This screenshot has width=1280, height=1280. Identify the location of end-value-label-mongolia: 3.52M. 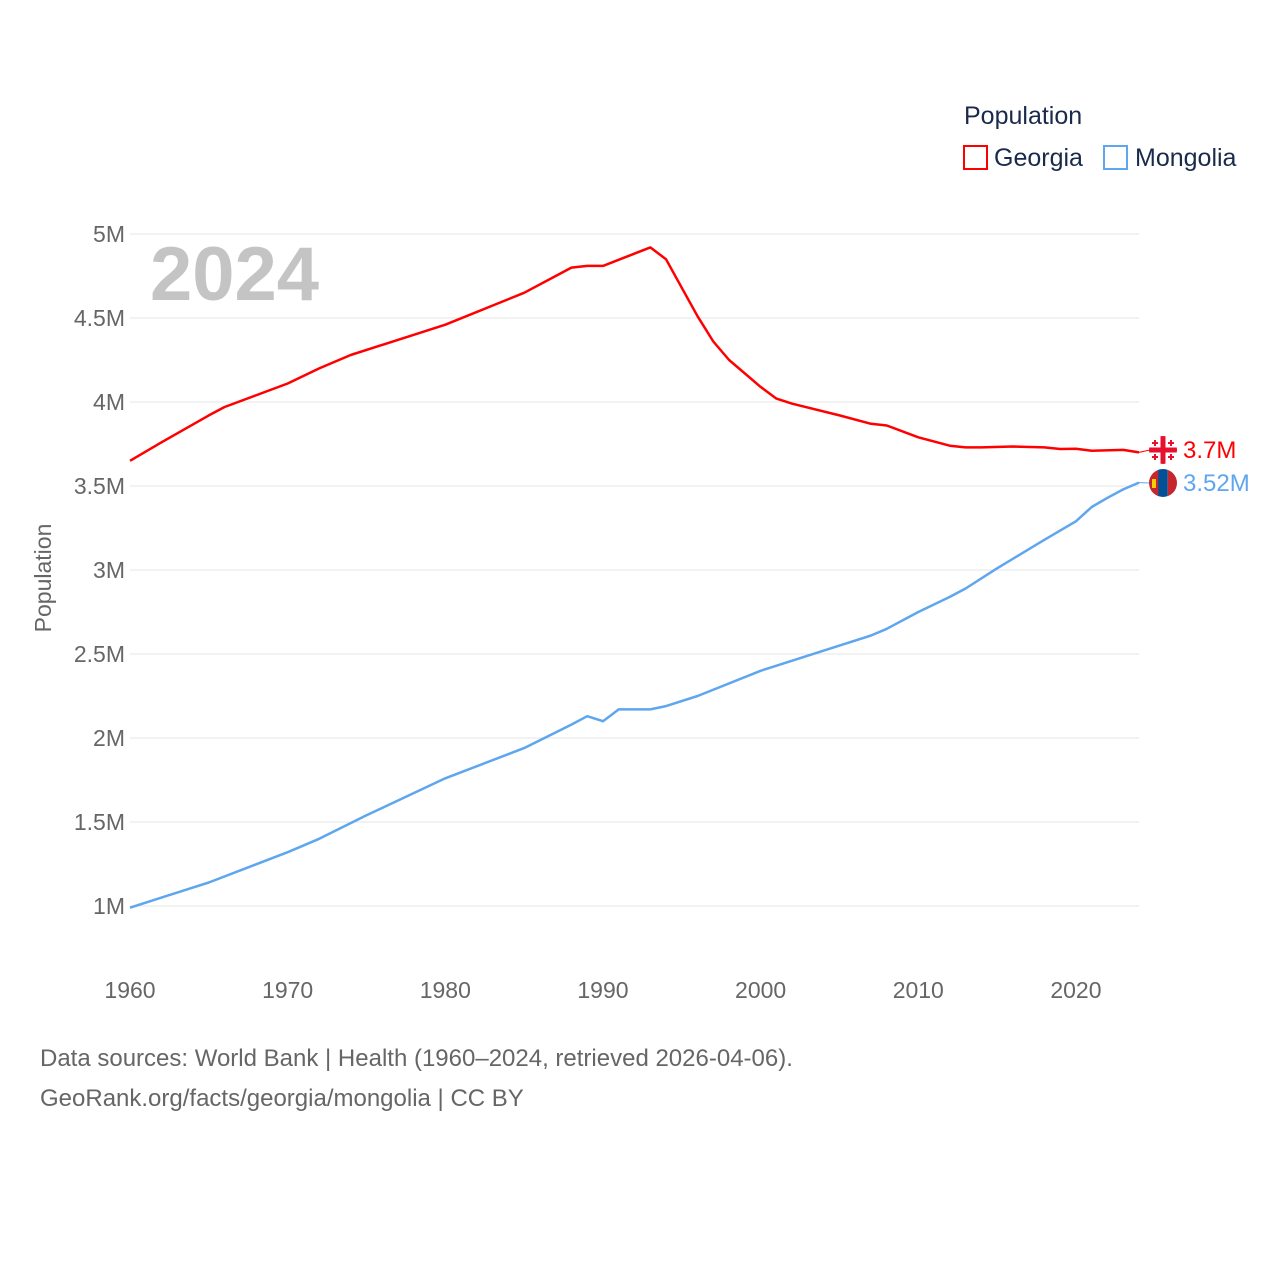
(1216, 483).